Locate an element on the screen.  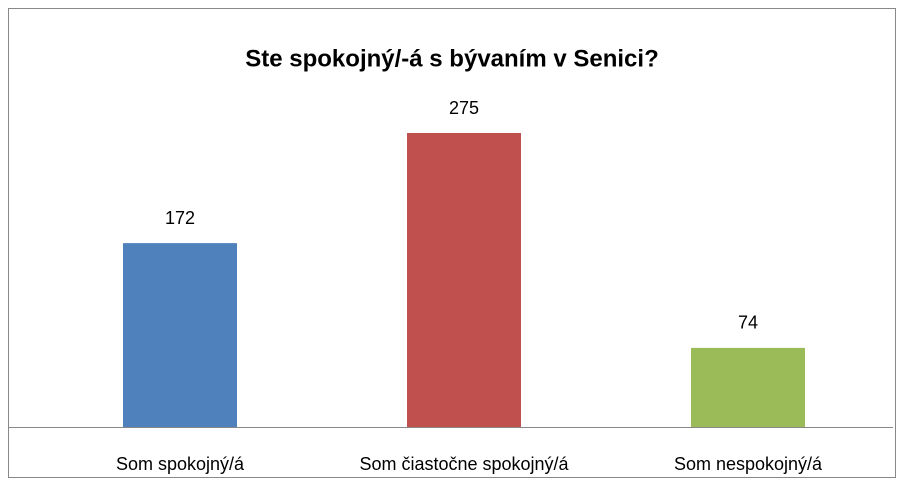
x-tick-label: Som čiastočne spokojný/á is located at coordinates (464, 464).